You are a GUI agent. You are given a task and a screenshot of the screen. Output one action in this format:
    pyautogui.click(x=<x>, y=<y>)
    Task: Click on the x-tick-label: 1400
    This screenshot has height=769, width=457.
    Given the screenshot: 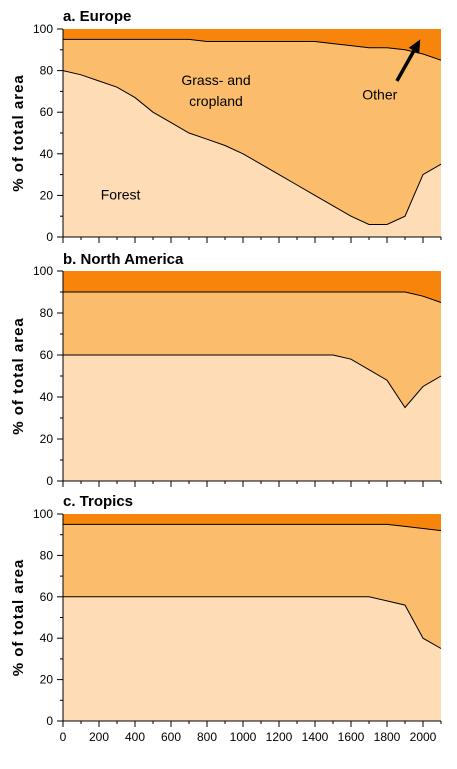 What is the action you would take?
    pyautogui.click(x=315, y=737)
    